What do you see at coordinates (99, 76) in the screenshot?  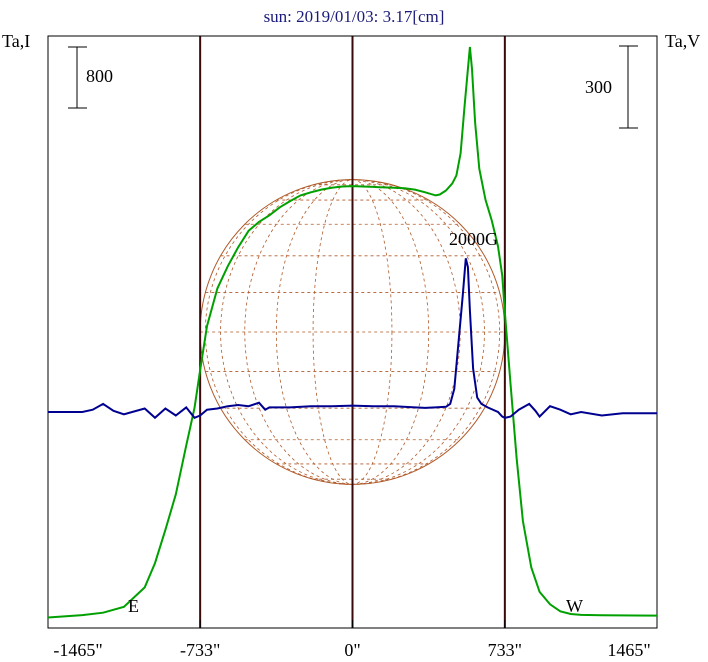 I see `left-scale-bar-label: 800` at bounding box center [99, 76].